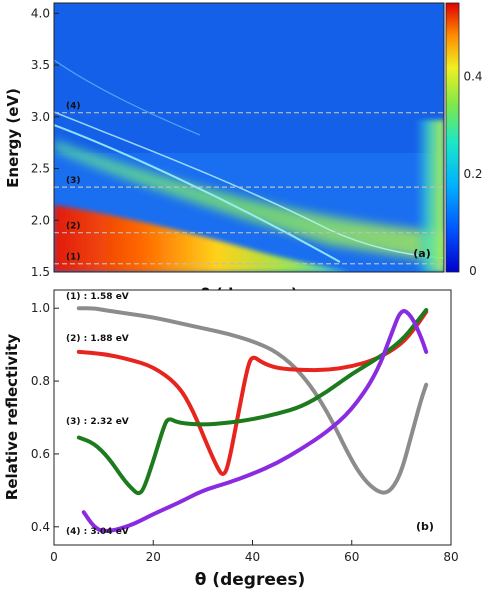 The width and height of the screenshot is (491, 592). I want to click on reflectivity-series-label: (1) : 1.58 eV, so click(97, 297).